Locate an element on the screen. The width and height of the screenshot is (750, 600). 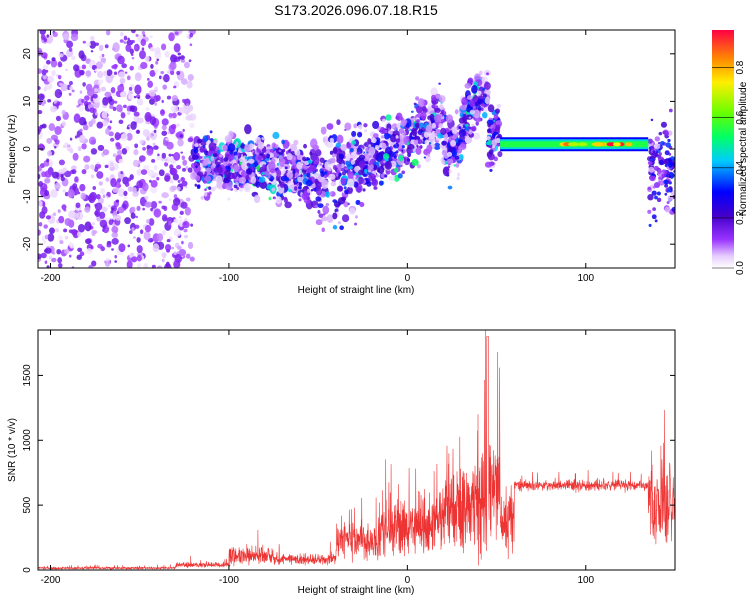
tone-hotspot is located at coordinates (574, 144).